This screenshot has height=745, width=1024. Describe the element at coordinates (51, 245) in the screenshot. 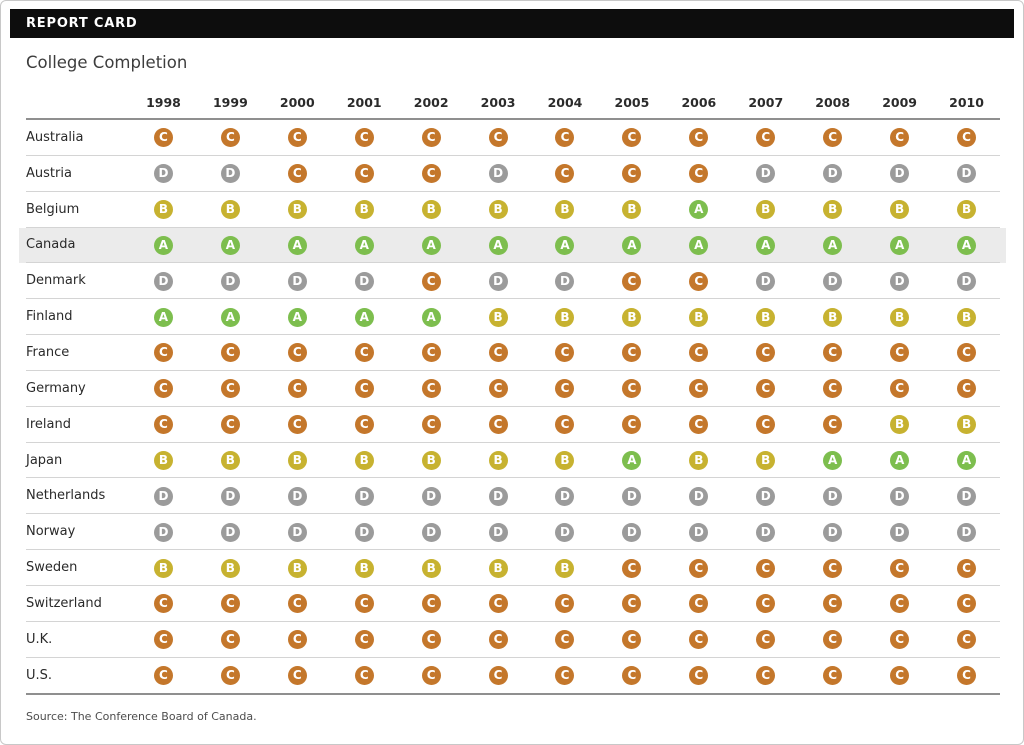

I see `country-label: Canada` at that location.